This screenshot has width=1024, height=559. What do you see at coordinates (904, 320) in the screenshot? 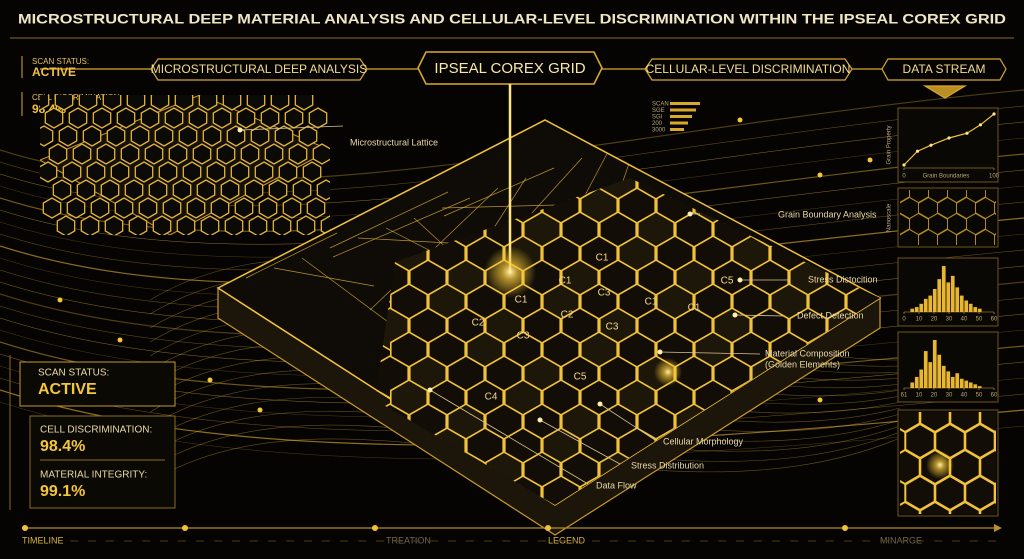
I see `x-tick-label: 0` at bounding box center [904, 320].